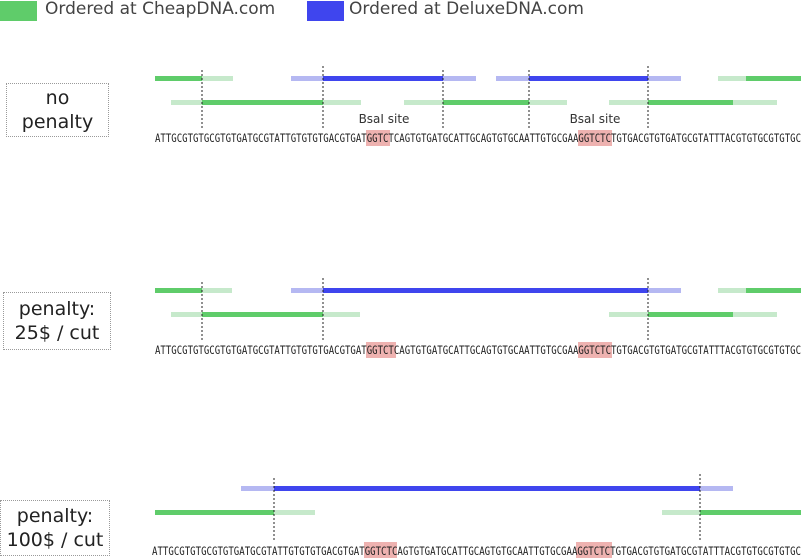 The width and height of the screenshot is (801, 560). What do you see at coordinates (57, 110) in the screenshot?
I see `panel-label-no-penalty: no penalty` at bounding box center [57, 110].